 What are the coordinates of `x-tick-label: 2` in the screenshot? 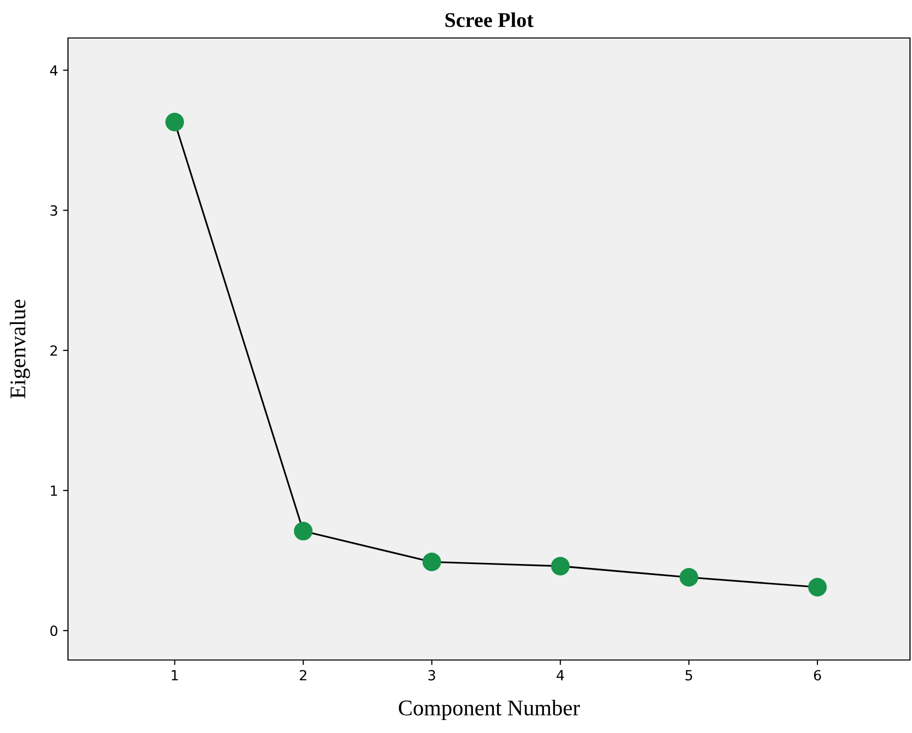 It's located at (303, 675).